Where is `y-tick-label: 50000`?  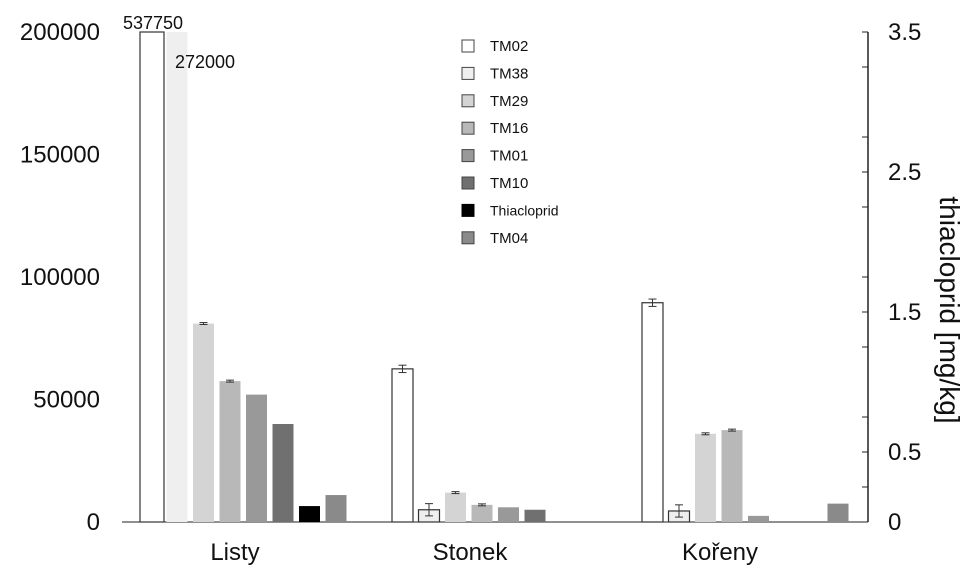 y-tick-label: 50000 is located at coordinates (66, 400).